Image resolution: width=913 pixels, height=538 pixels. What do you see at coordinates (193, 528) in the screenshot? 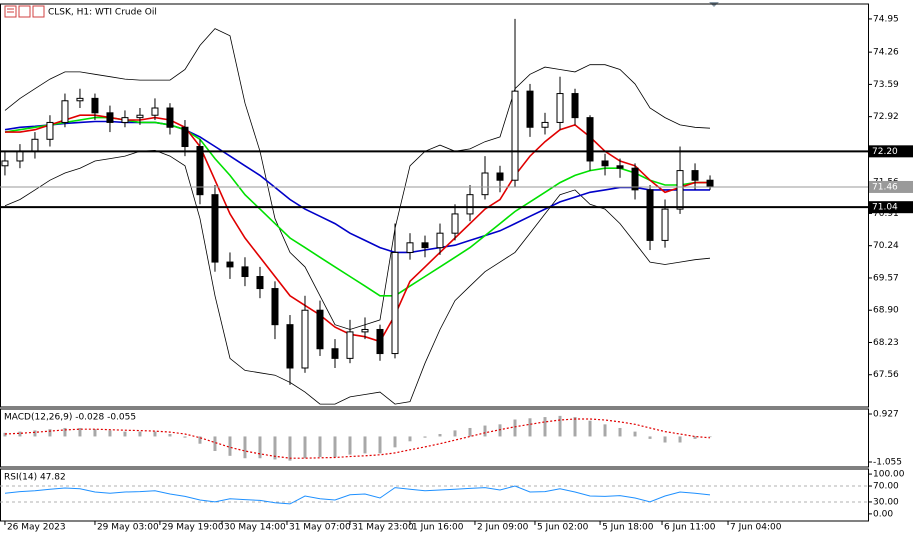
I see `x-tick-label: 29 May 19:00` at bounding box center [193, 528].